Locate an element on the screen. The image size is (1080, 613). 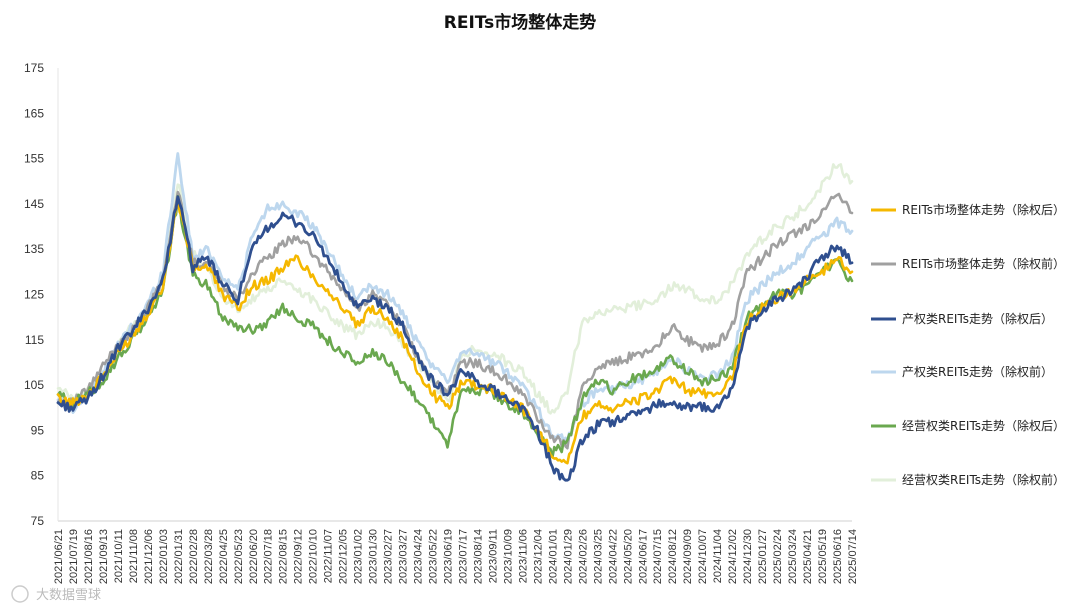
x-tick-label: 2025/02/24 is located at coordinates (778, 556).